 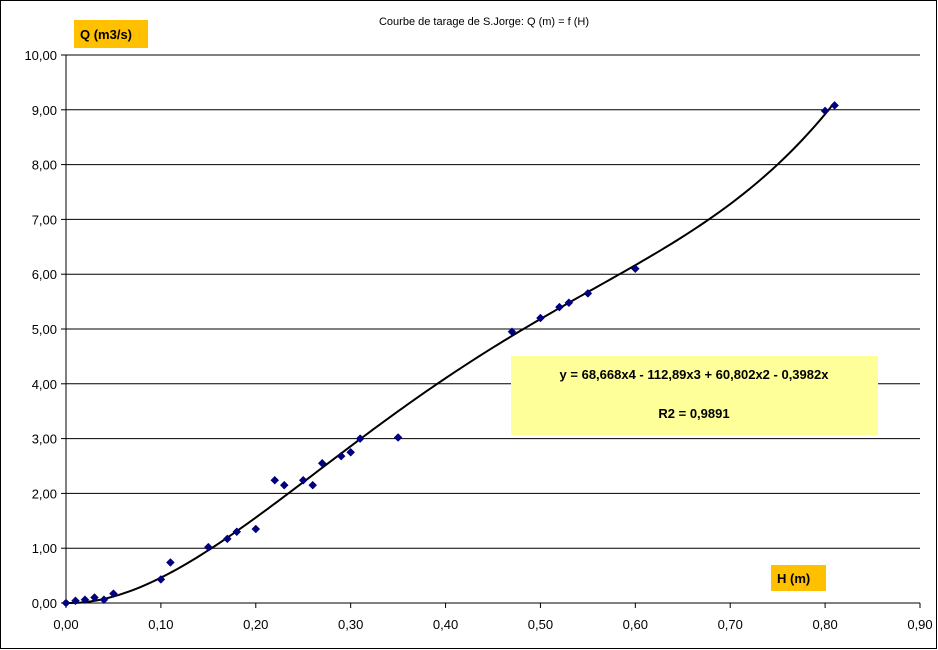 I want to click on y-tick-label: 1,00, so click(x=44, y=548).